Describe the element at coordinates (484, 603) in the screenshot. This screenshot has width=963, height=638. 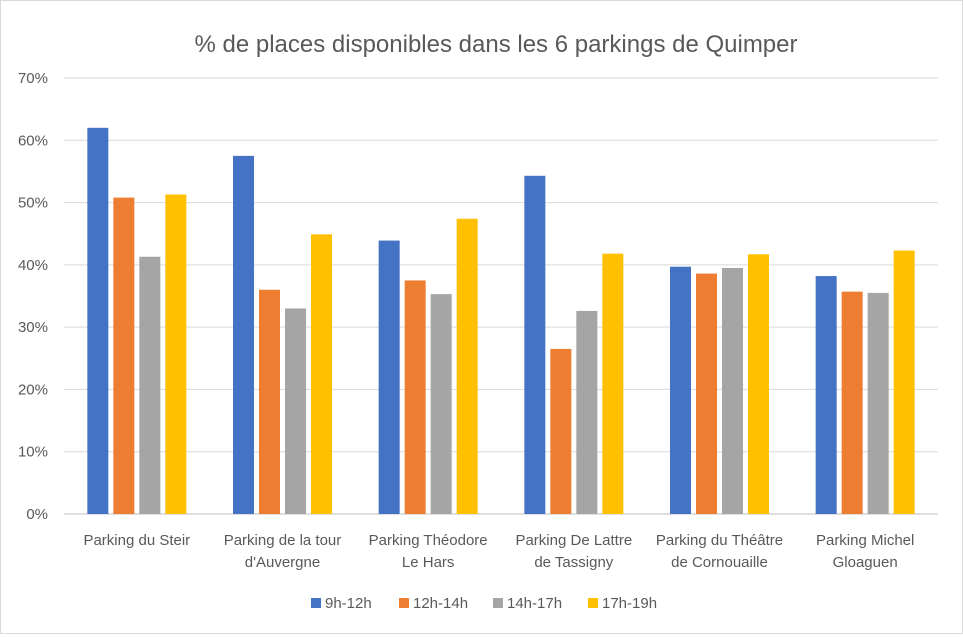
I see `legend: 9h-12h 12h-14h 14h-17h 17h-19h` at that location.